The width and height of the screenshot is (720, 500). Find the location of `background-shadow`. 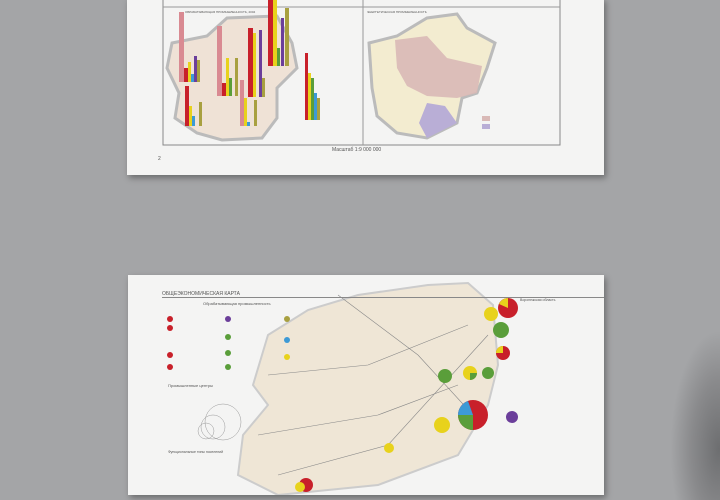

background-shadow is located at coordinates (695, 415).